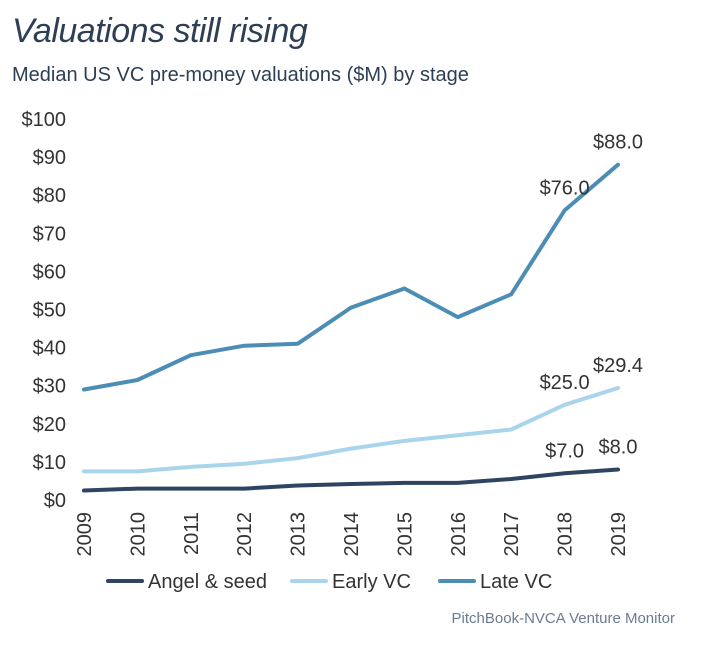 The image size is (721, 653). Describe the element at coordinates (299, 534) in the screenshot. I see `x-tick-label: 2013` at that location.